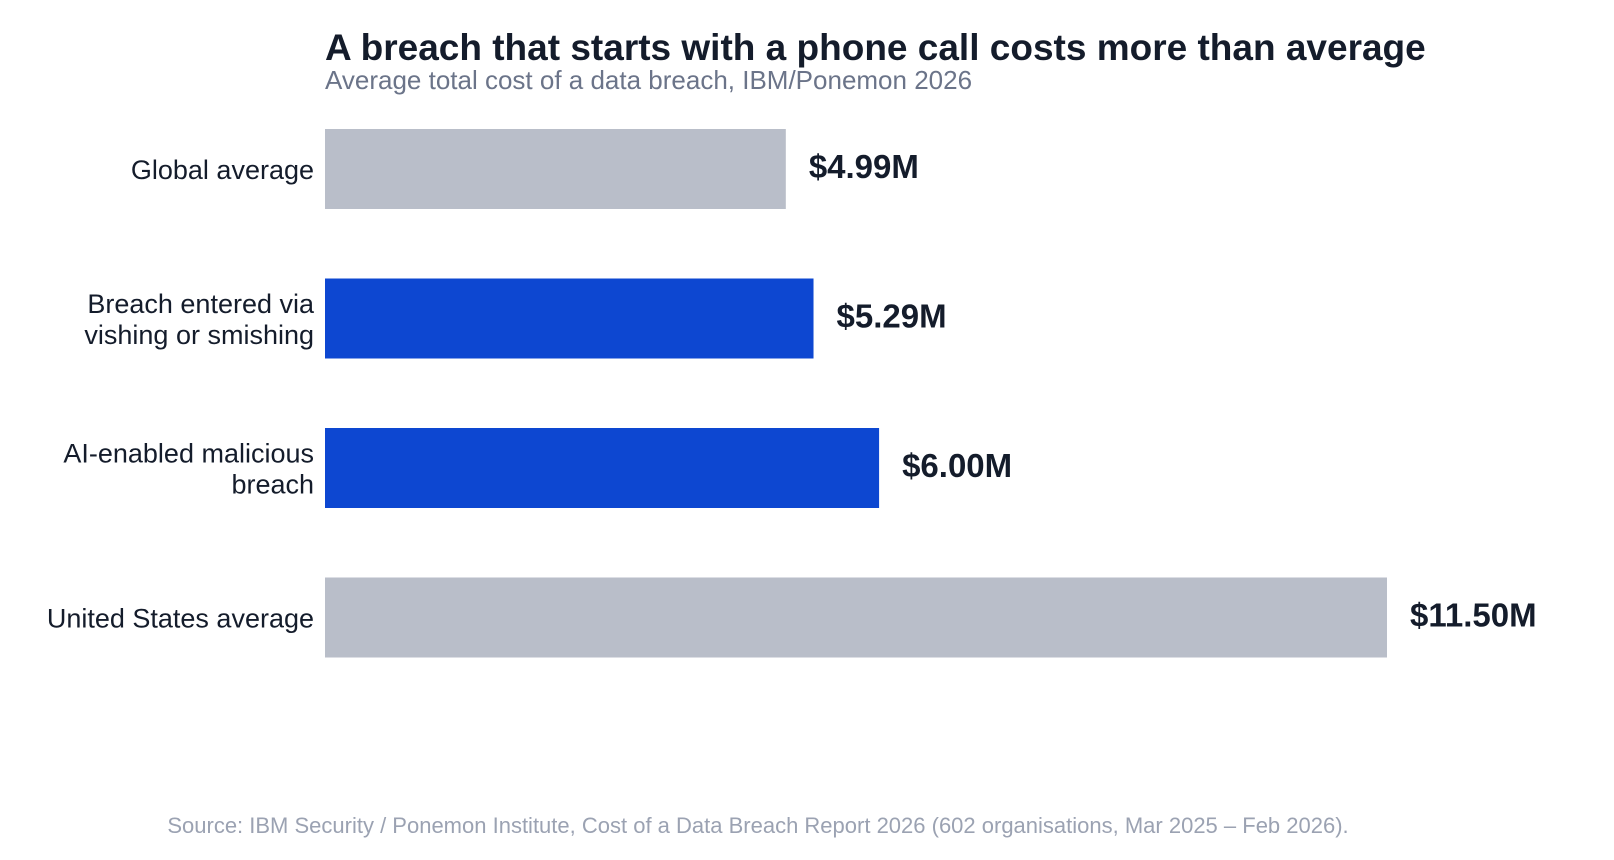 Image resolution: width=1614 pixels, height=860 pixels. Describe the element at coordinates (188, 454) in the screenshot. I see `category-label-line: AI-enabled malicious` at that location.